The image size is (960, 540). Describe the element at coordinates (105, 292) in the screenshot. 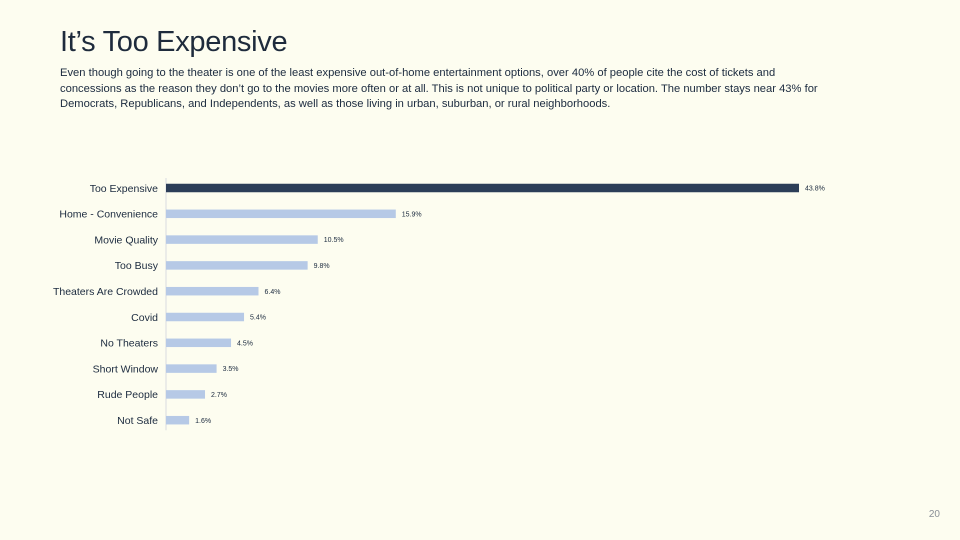

I see `category-label: Theaters Are Crowded` at that location.